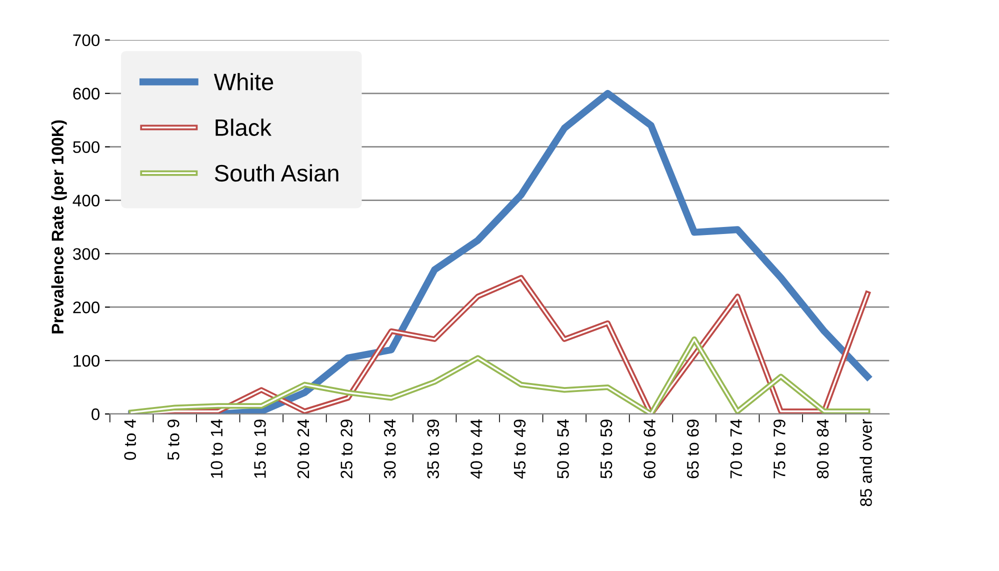 The width and height of the screenshot is (999, 571). I want to click on y-tick-label: 700, so click(86, 40).